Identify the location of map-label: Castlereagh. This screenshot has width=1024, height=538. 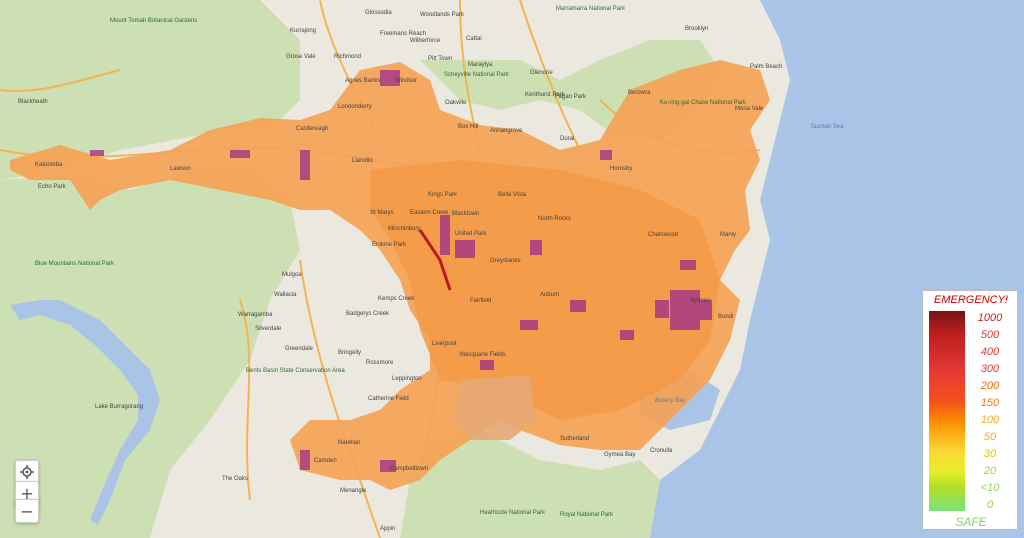
(312, 129).